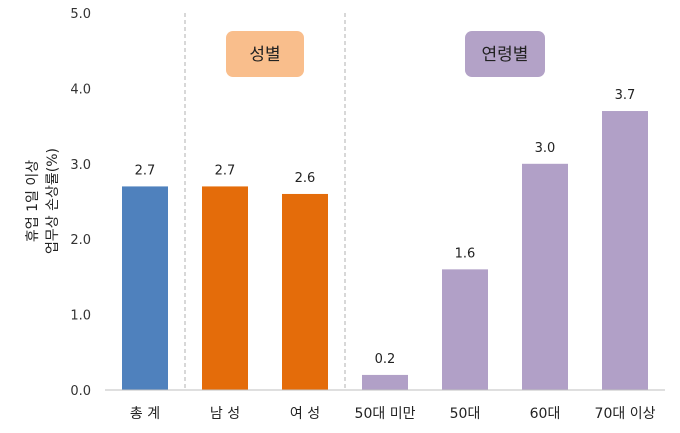 The width and height of the screenshot is (680, 433). I want to click on x-tick-label: 70대 이상, so click(625, 414).